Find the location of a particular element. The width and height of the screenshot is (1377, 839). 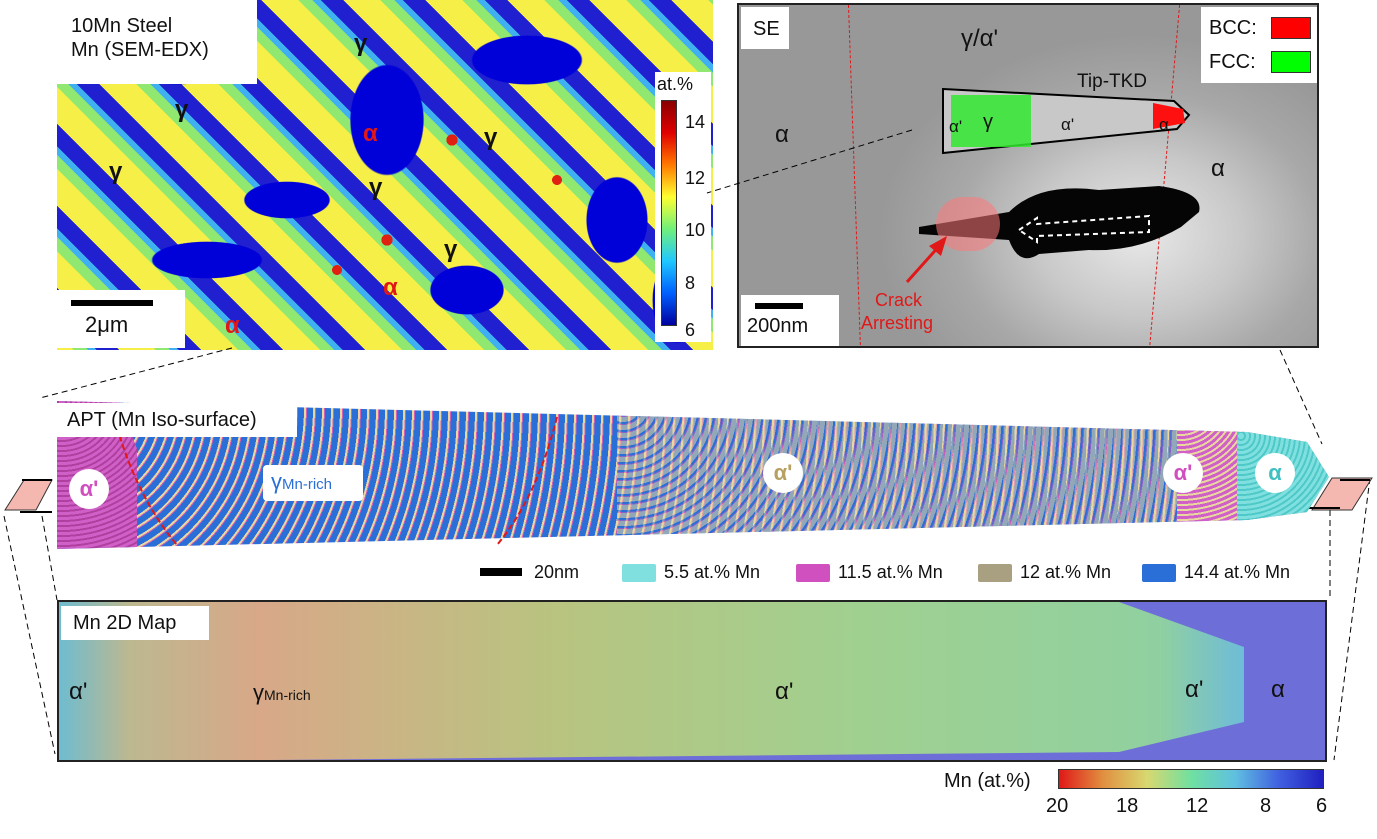

apt-scale-bar is located at coordinates (501, 572).